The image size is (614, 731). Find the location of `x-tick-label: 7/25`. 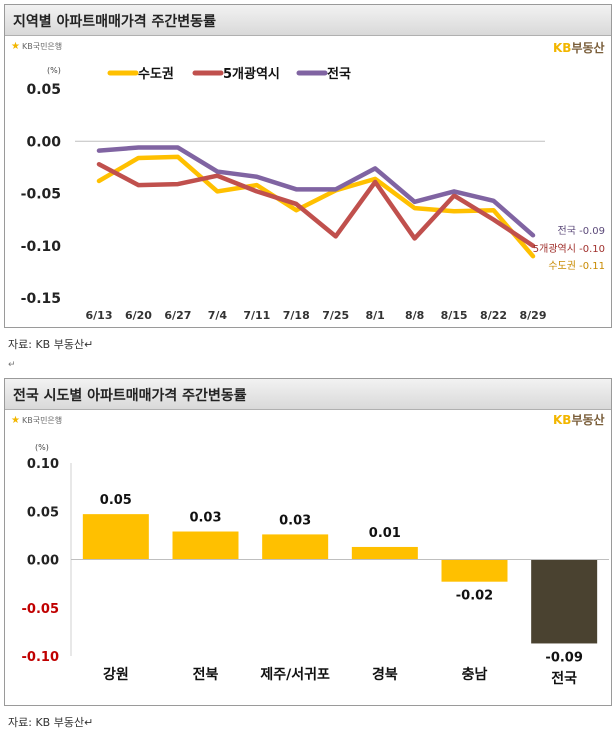

x-tick-label: 7/25 is located at coordinates (335, 315).